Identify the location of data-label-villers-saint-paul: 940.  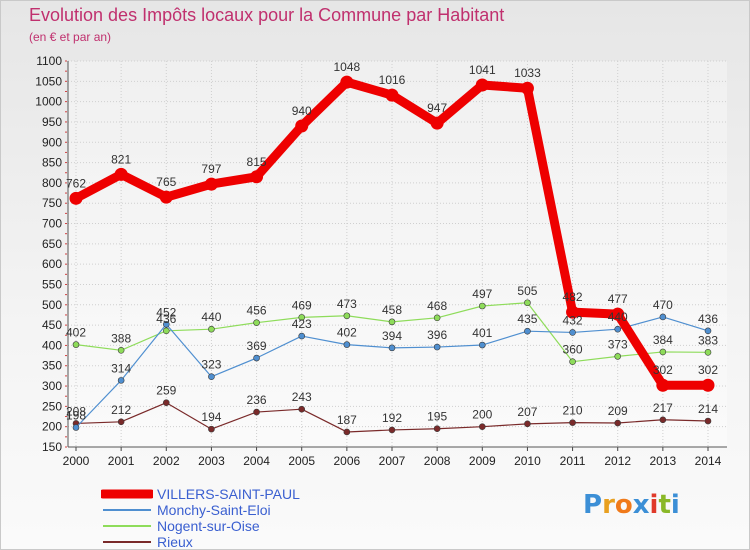
(302, 111).